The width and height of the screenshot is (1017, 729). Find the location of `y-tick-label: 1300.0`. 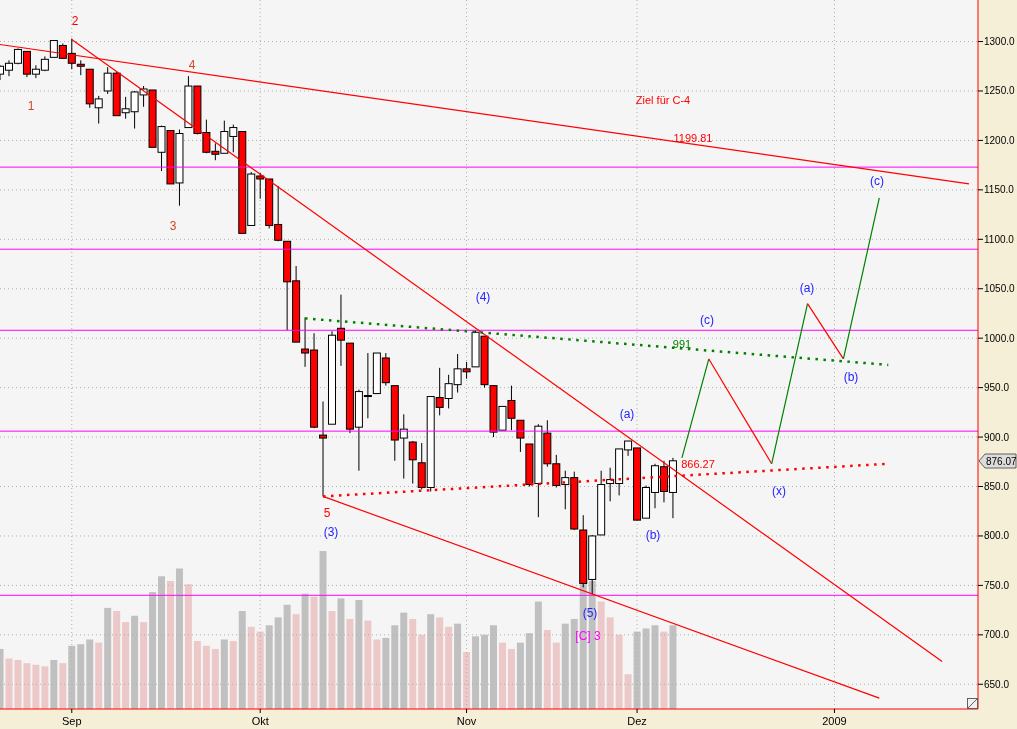

y-tick-label: 1300.0 is located at coordinates (1000, 42).